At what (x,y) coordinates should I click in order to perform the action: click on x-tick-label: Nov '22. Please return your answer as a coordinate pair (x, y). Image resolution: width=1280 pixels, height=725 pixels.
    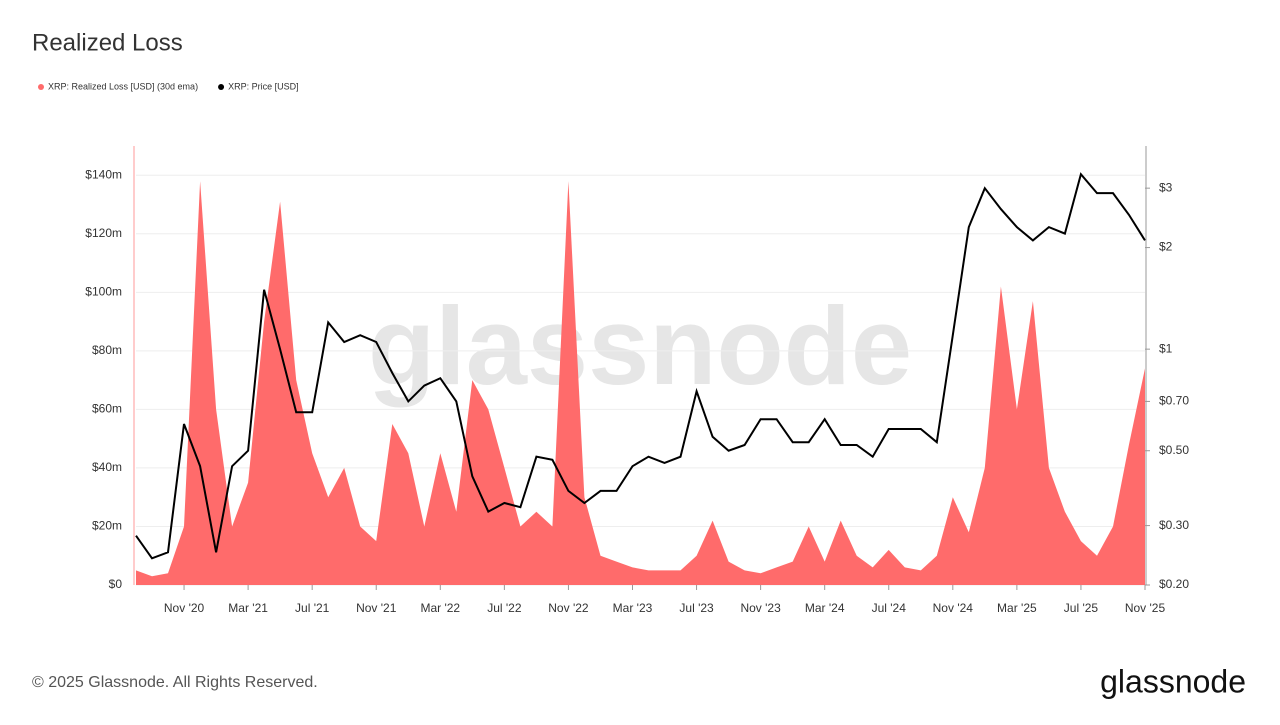
    Looking at the image, I should click on (568, 608).